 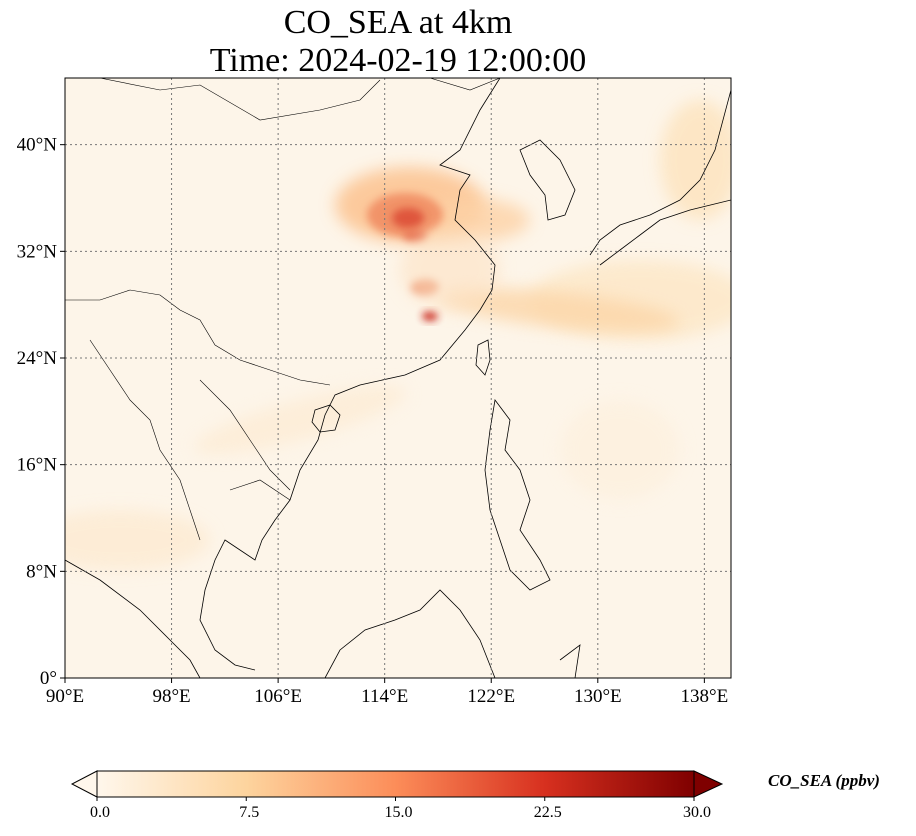 What do you see at coordinates (398, 812) in the screenshot?
I see `colorbar-tick-label: 15.0` at bounding box center [398, 812].